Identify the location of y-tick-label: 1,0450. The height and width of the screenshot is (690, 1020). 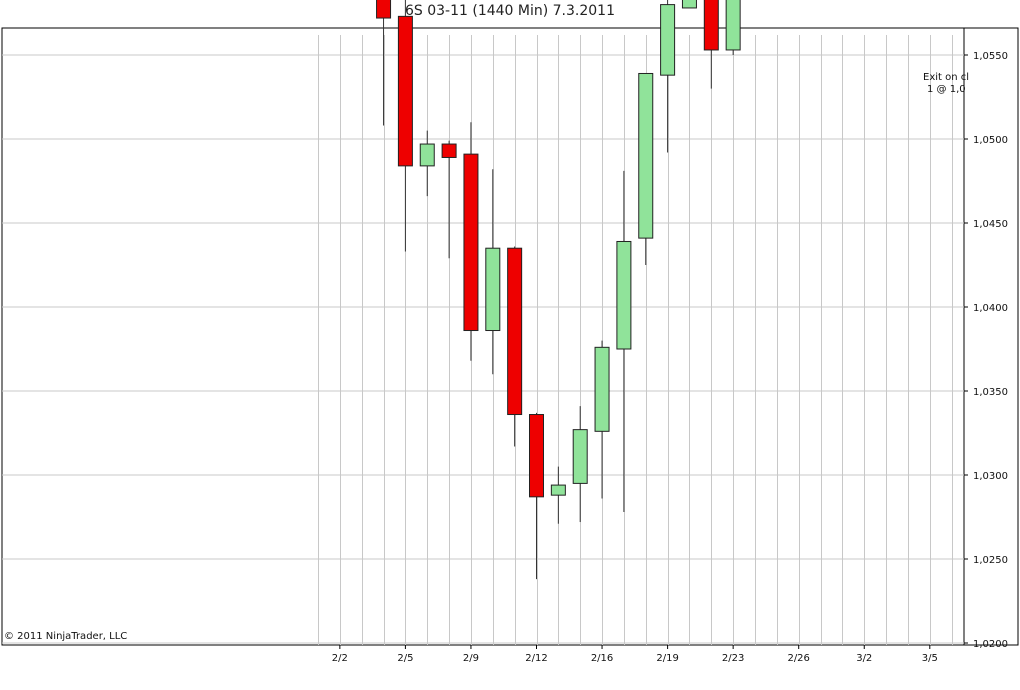
(990, 224).